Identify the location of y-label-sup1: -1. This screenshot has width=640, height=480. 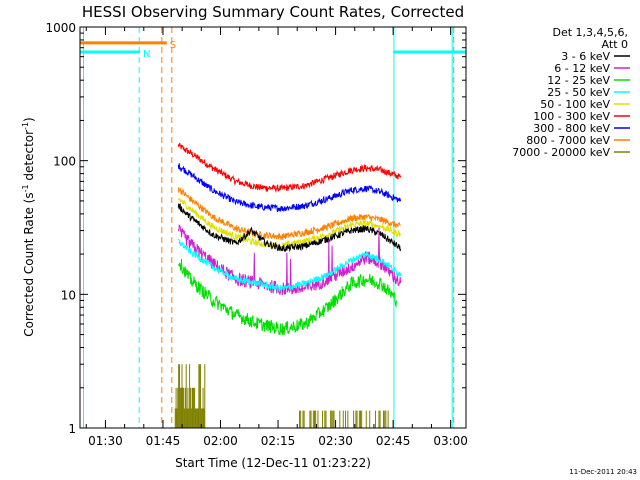
(25, 188).